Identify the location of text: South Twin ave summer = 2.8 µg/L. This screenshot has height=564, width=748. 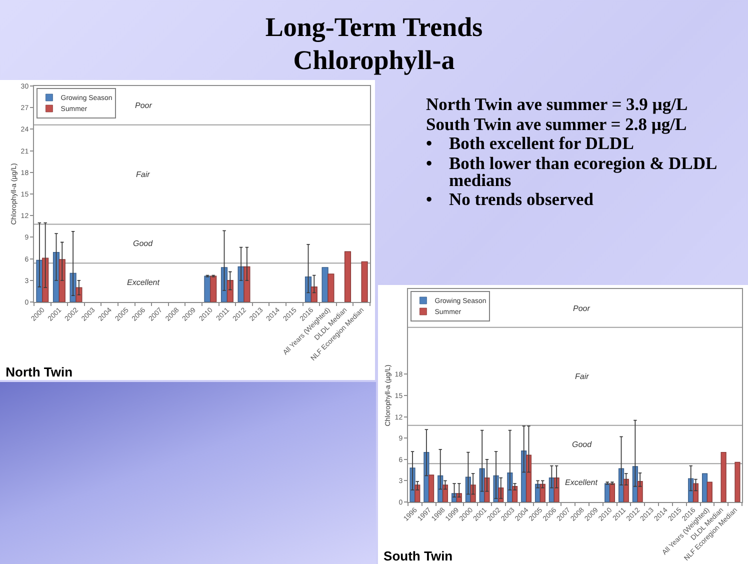
(557, 124).